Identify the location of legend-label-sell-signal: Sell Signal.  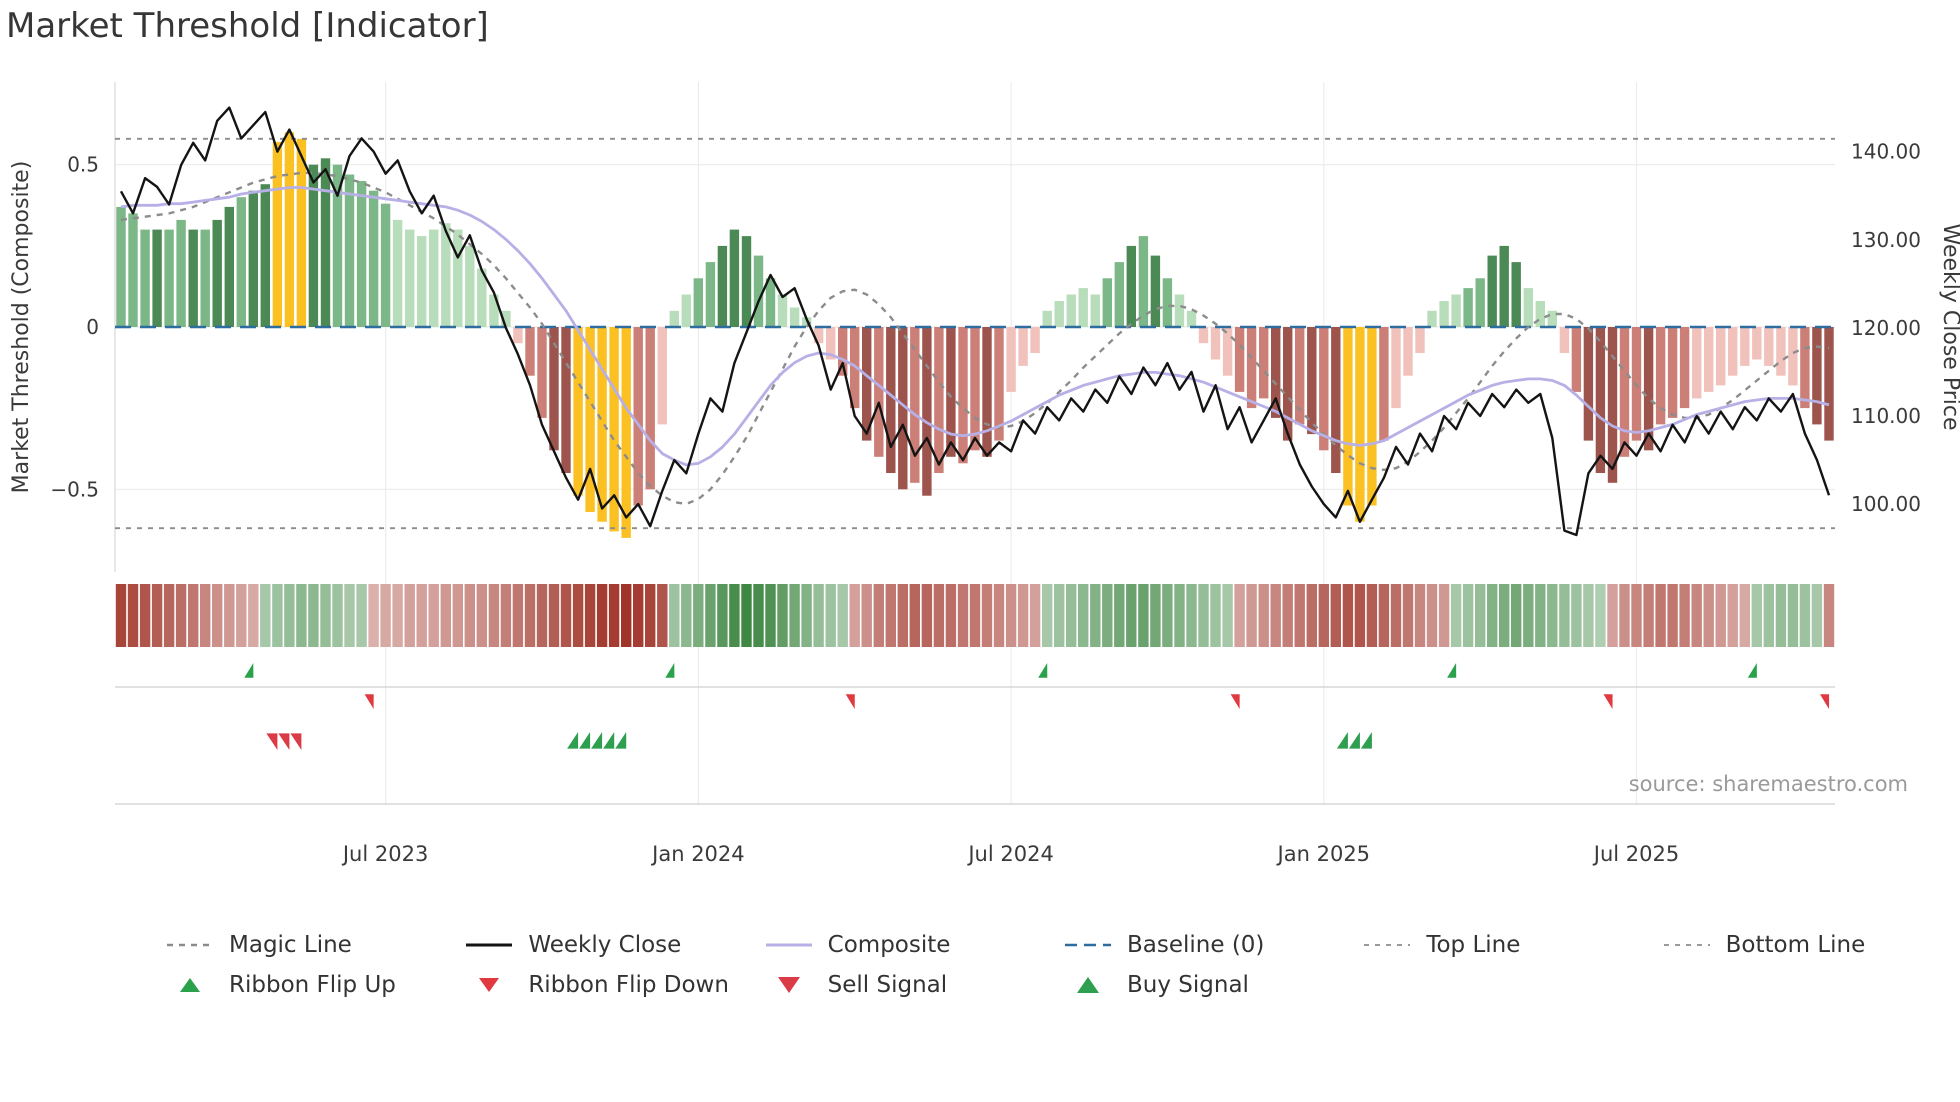
(887, 985).